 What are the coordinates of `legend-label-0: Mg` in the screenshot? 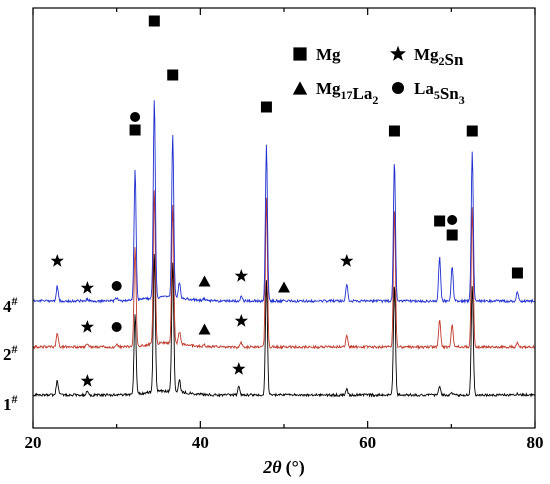 It's located at (328, 54).